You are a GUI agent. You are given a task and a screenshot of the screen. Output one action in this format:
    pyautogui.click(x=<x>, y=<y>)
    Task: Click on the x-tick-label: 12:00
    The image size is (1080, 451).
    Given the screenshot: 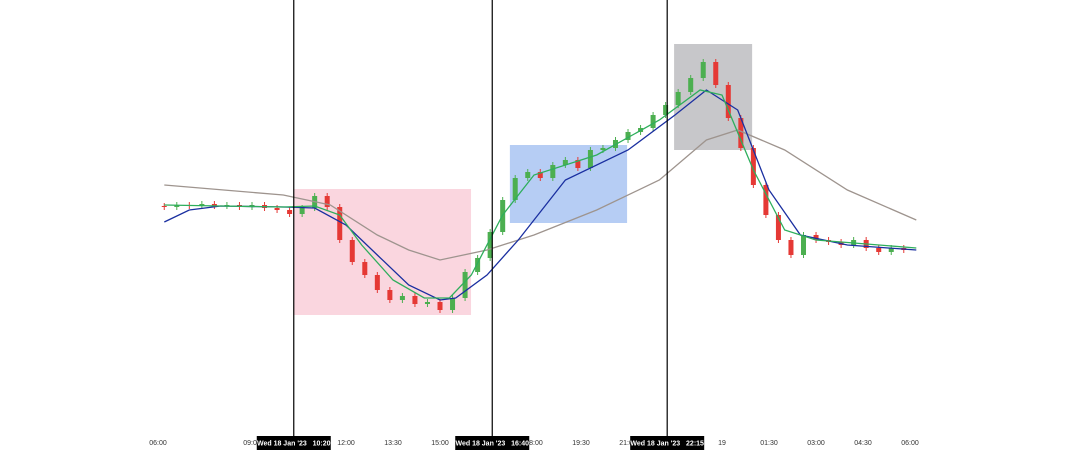 What is the action you would take?
    pyautogui.click(x=346, y=443)
    